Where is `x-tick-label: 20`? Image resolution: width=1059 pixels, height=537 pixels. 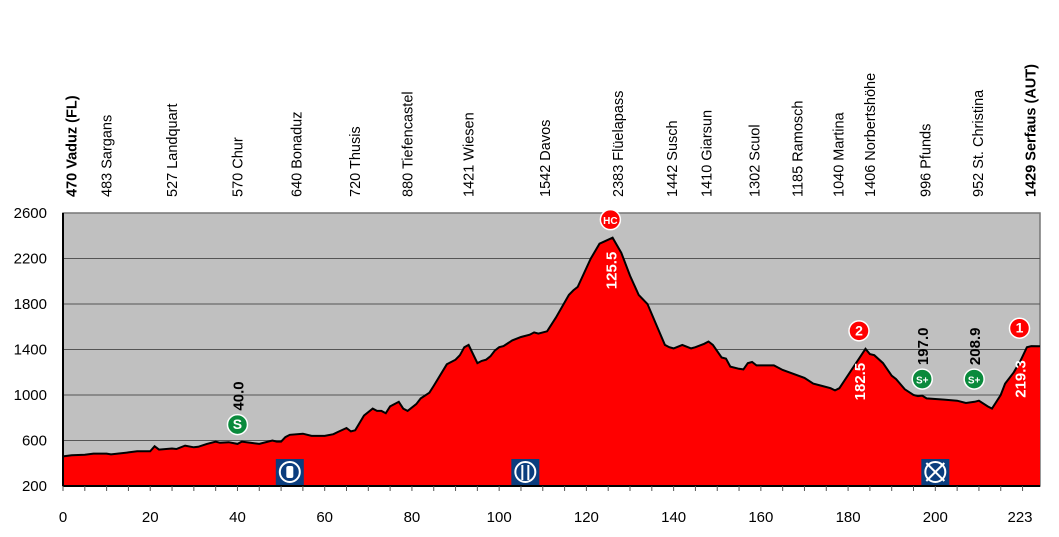
x-tick-label: 20 is located at coordinates (150, 517).